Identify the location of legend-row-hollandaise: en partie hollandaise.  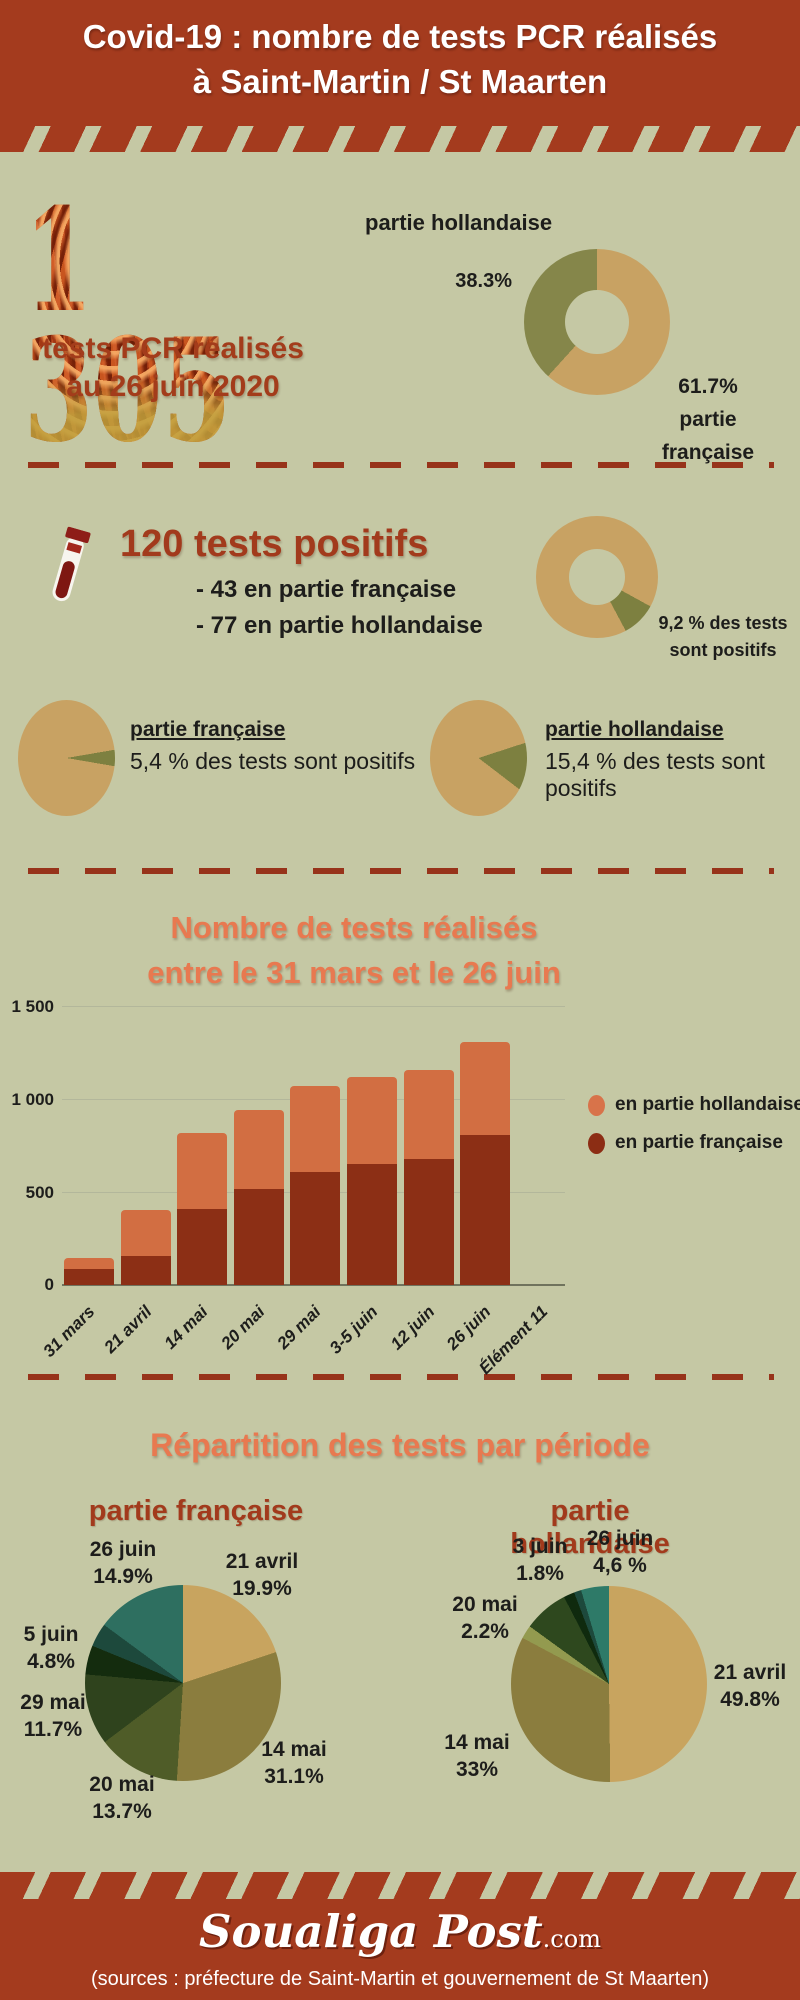
(694, 1105).